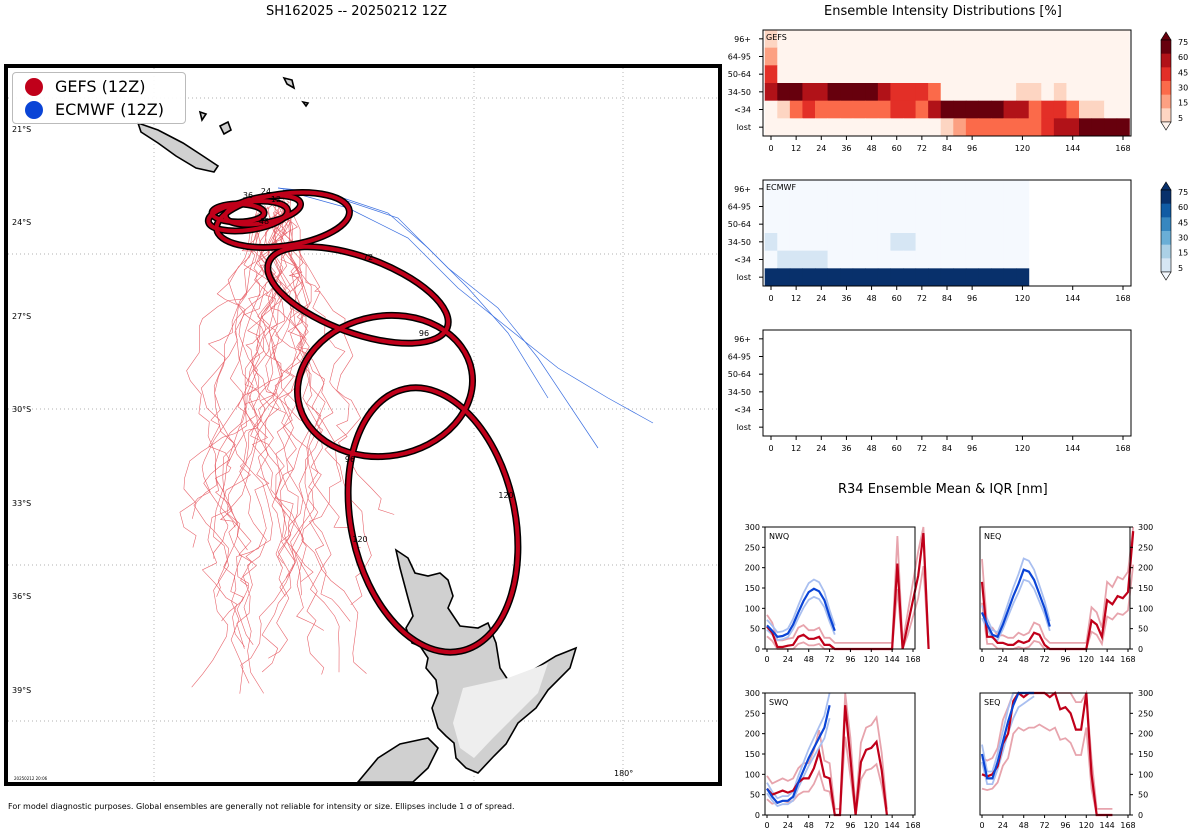 The image size is (1200, 840). Describe the element at coordinates (266, 191) in the screenshot. I see `ellipse-label: 24` at that location.